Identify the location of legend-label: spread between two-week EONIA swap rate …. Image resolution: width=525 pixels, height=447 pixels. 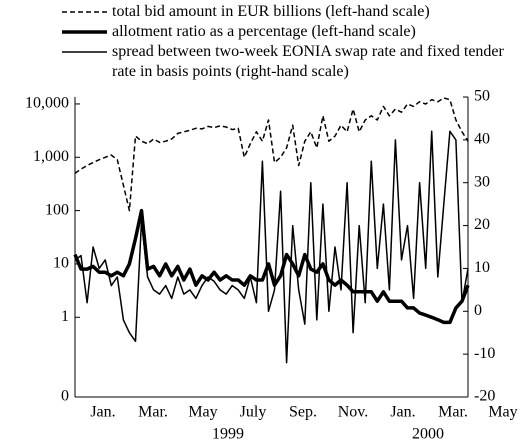
(308, 61).